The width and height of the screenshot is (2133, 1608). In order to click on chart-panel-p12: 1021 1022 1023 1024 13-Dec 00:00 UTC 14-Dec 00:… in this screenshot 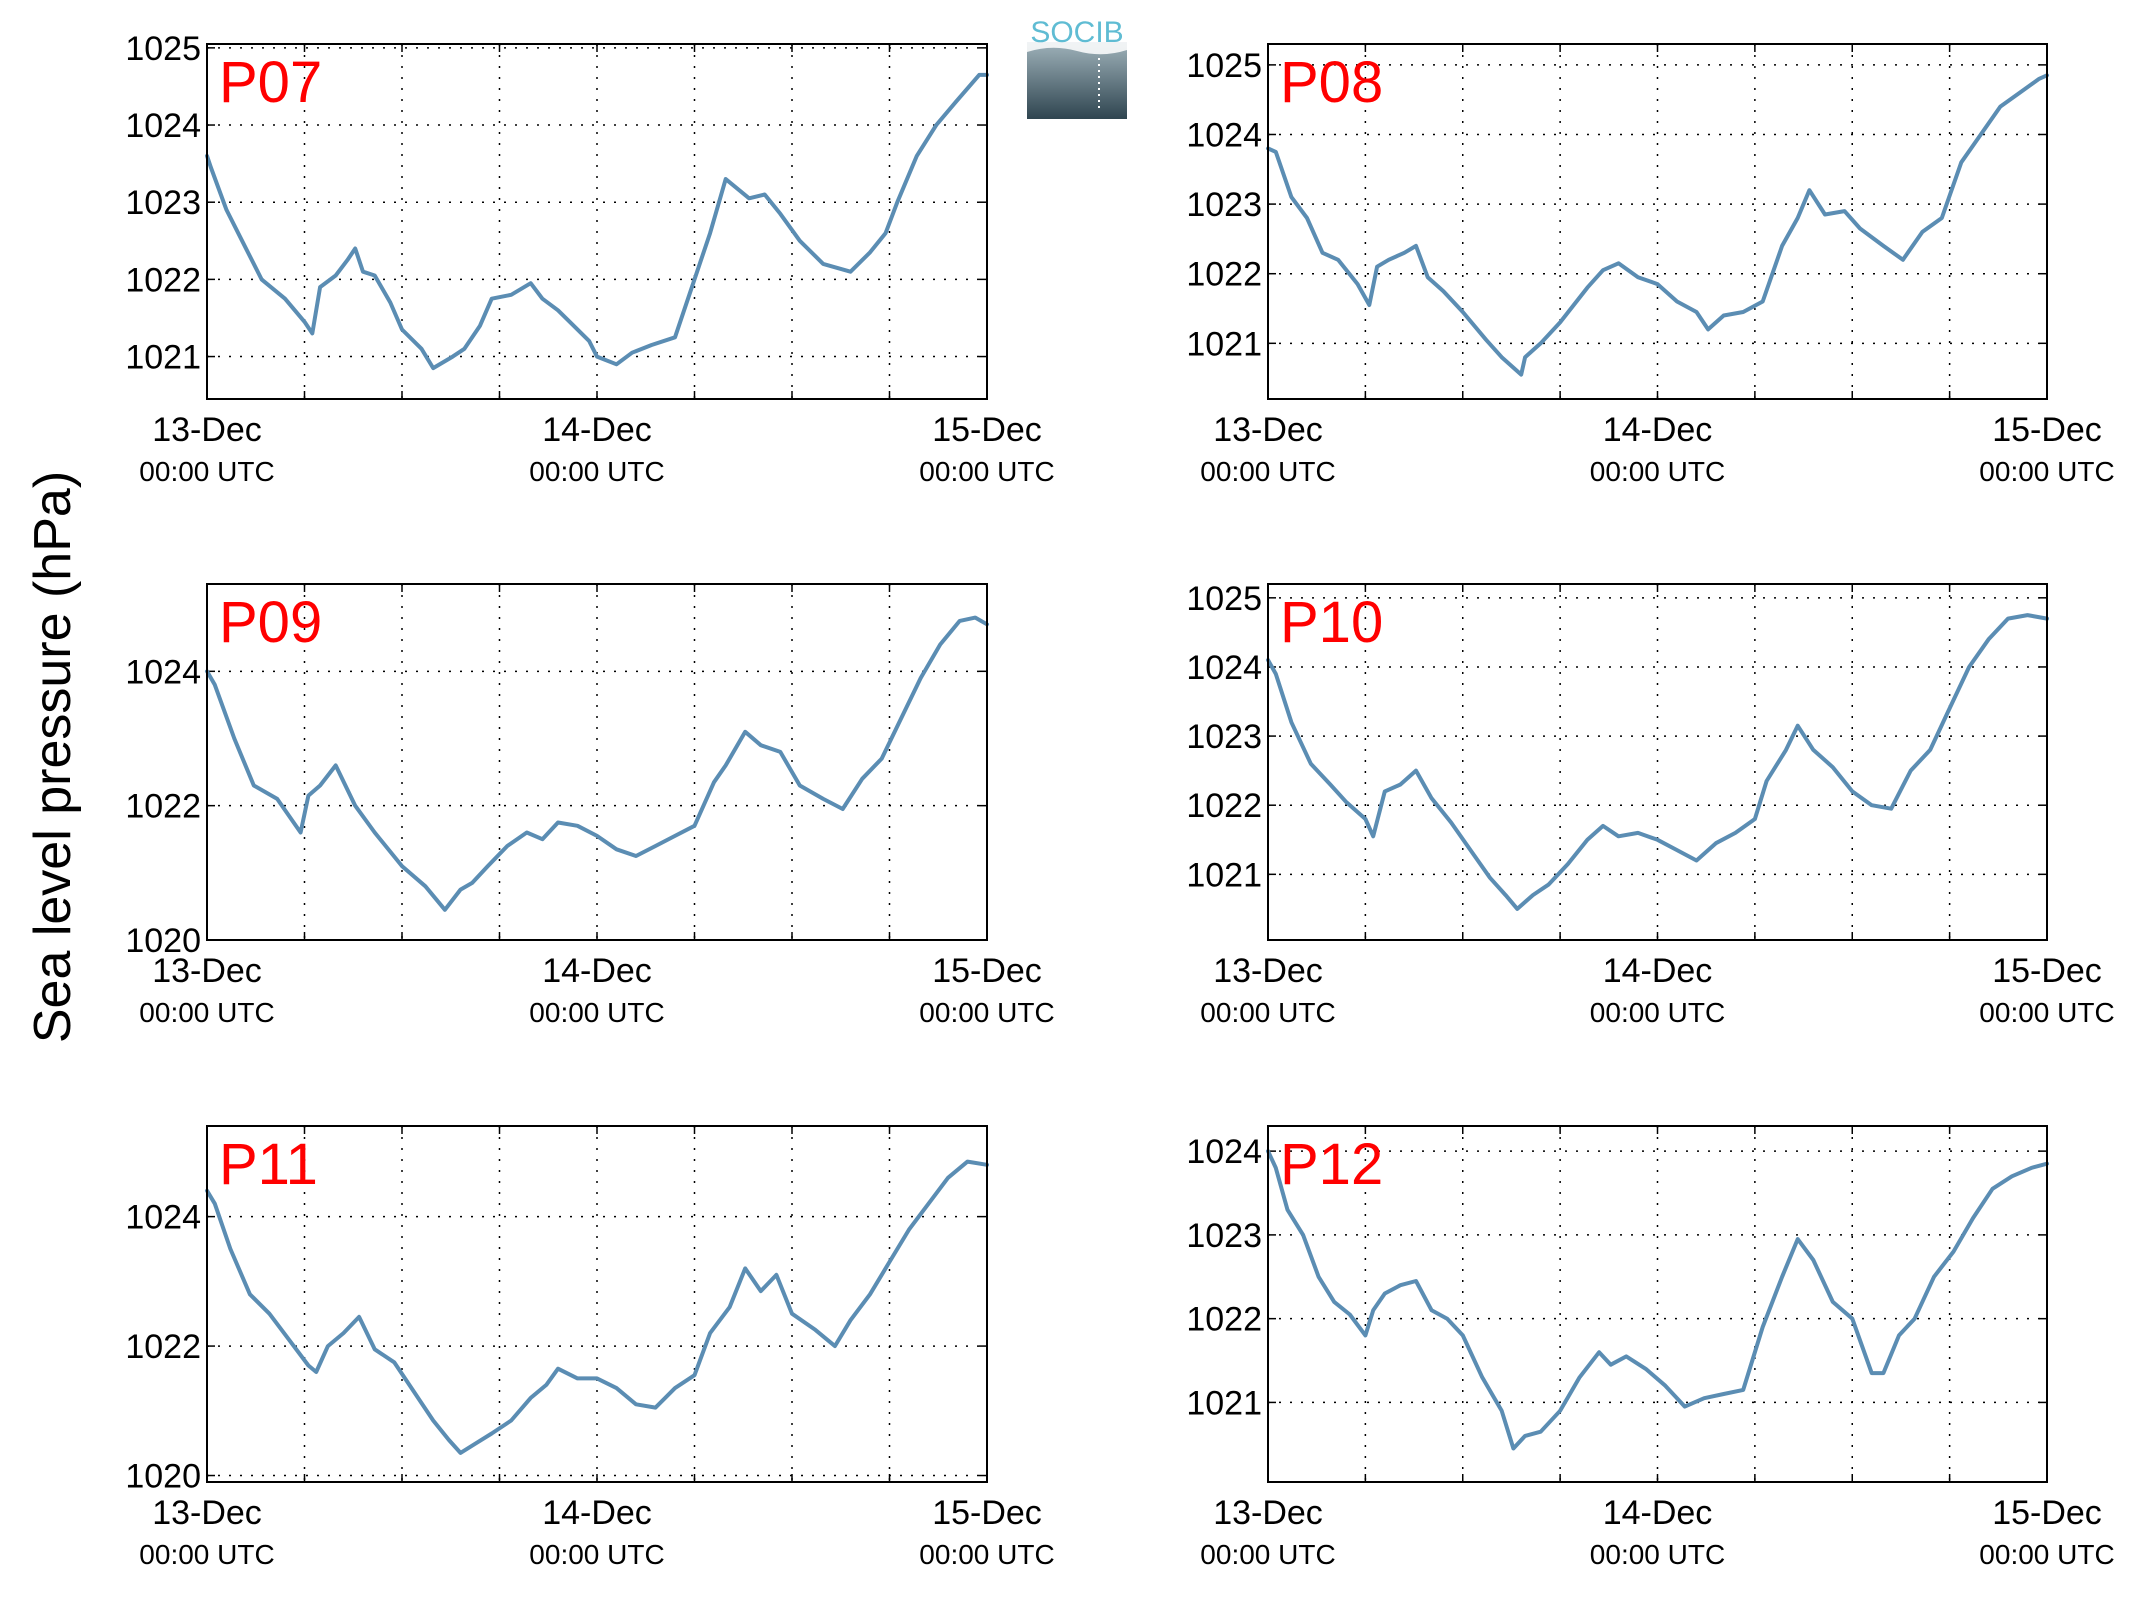, I will do `click(1650, 1347)`.